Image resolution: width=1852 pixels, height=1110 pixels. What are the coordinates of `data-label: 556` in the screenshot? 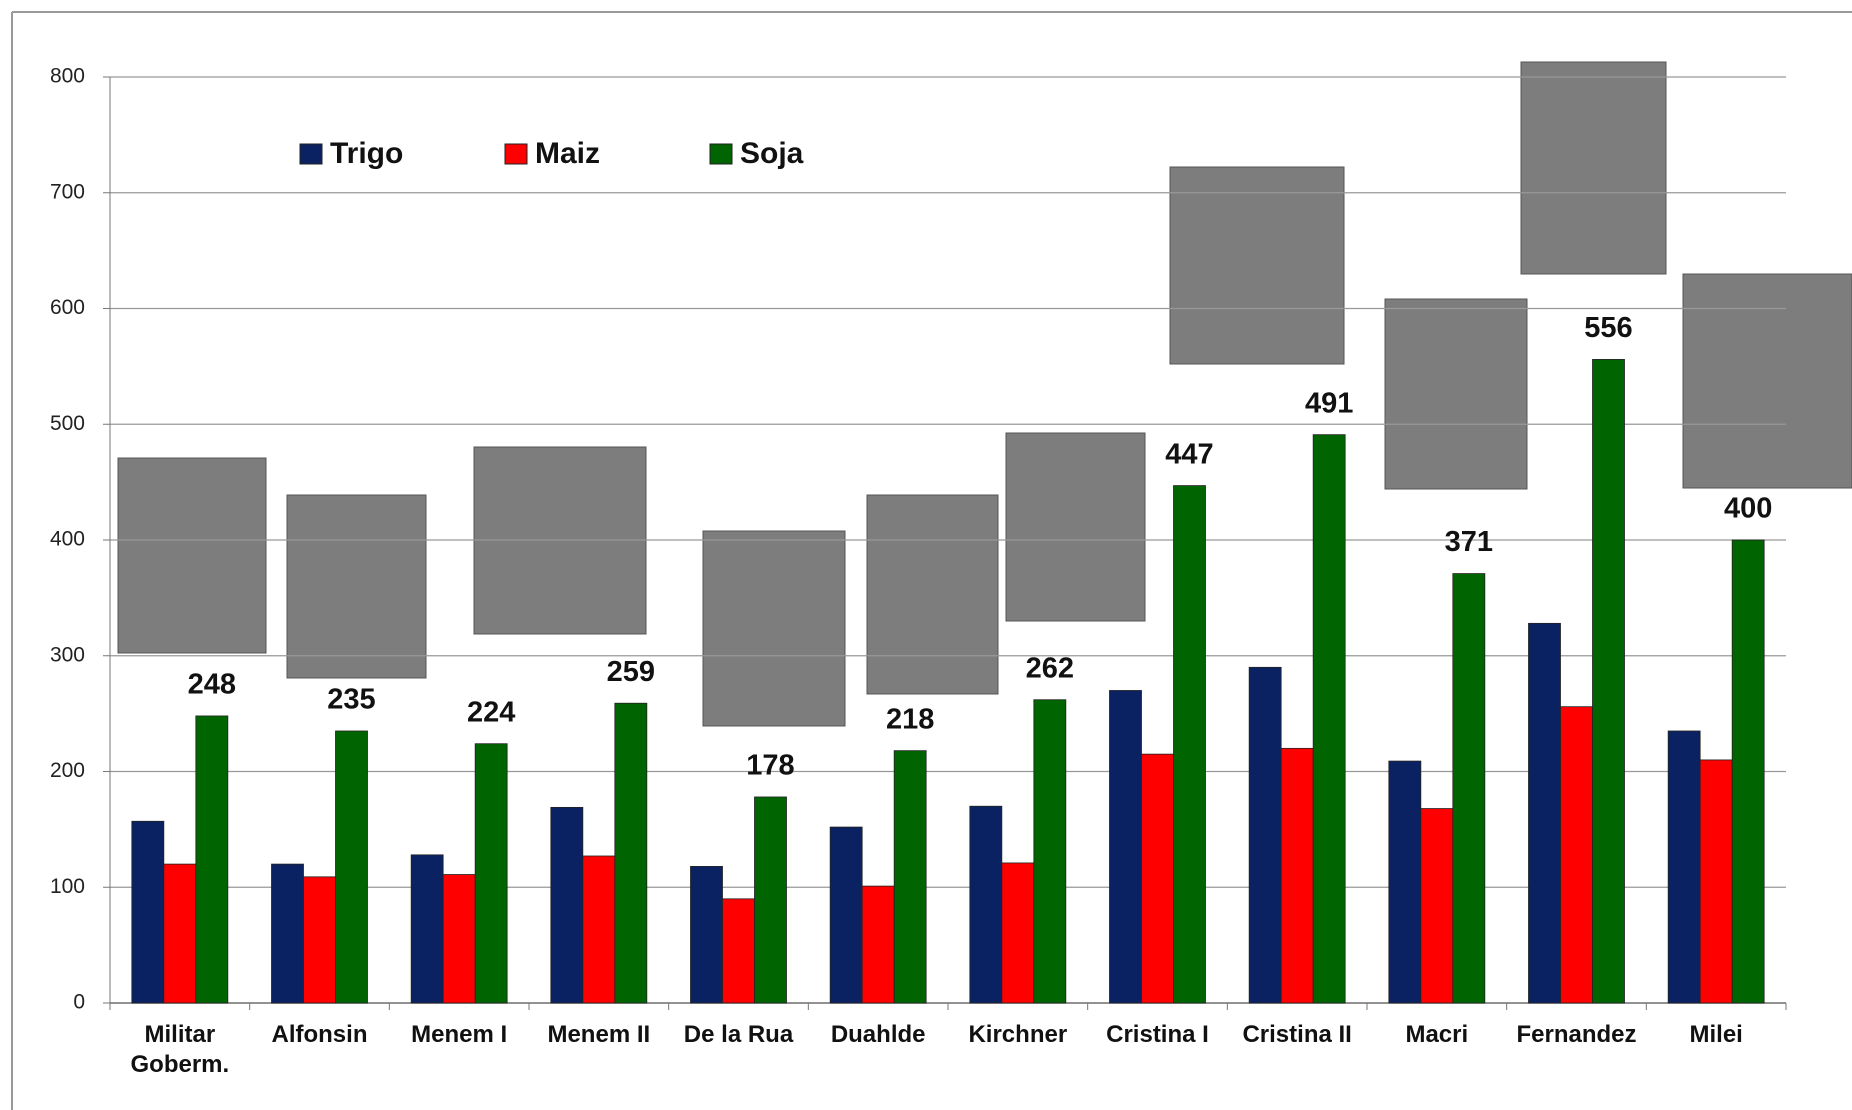 It's located at (1608, 328).